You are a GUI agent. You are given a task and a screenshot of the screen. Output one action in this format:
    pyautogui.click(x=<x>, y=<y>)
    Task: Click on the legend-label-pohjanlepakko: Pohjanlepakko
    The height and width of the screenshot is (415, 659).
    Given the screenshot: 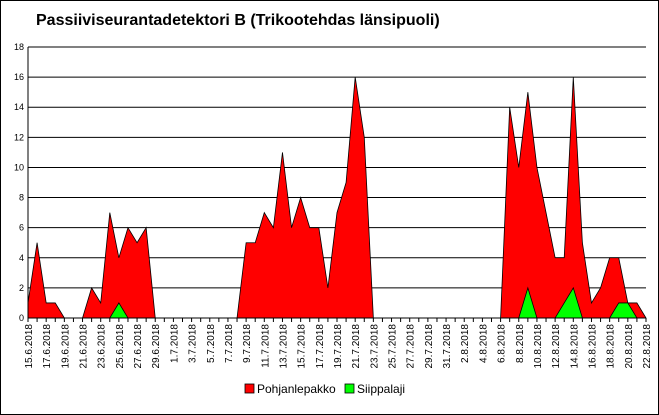 What is the action you would take?
    pyautogui.click(x=296, y=389)
    